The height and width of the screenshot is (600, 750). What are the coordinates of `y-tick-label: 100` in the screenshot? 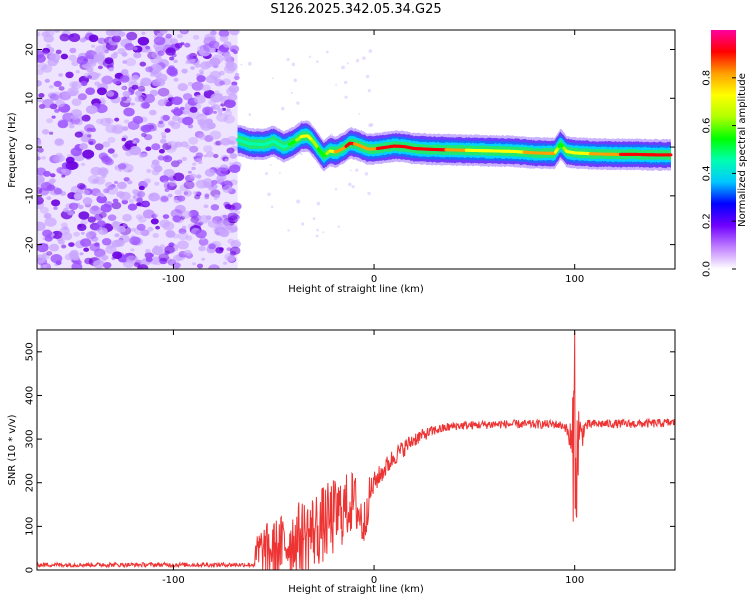 It's located at (30, 526).